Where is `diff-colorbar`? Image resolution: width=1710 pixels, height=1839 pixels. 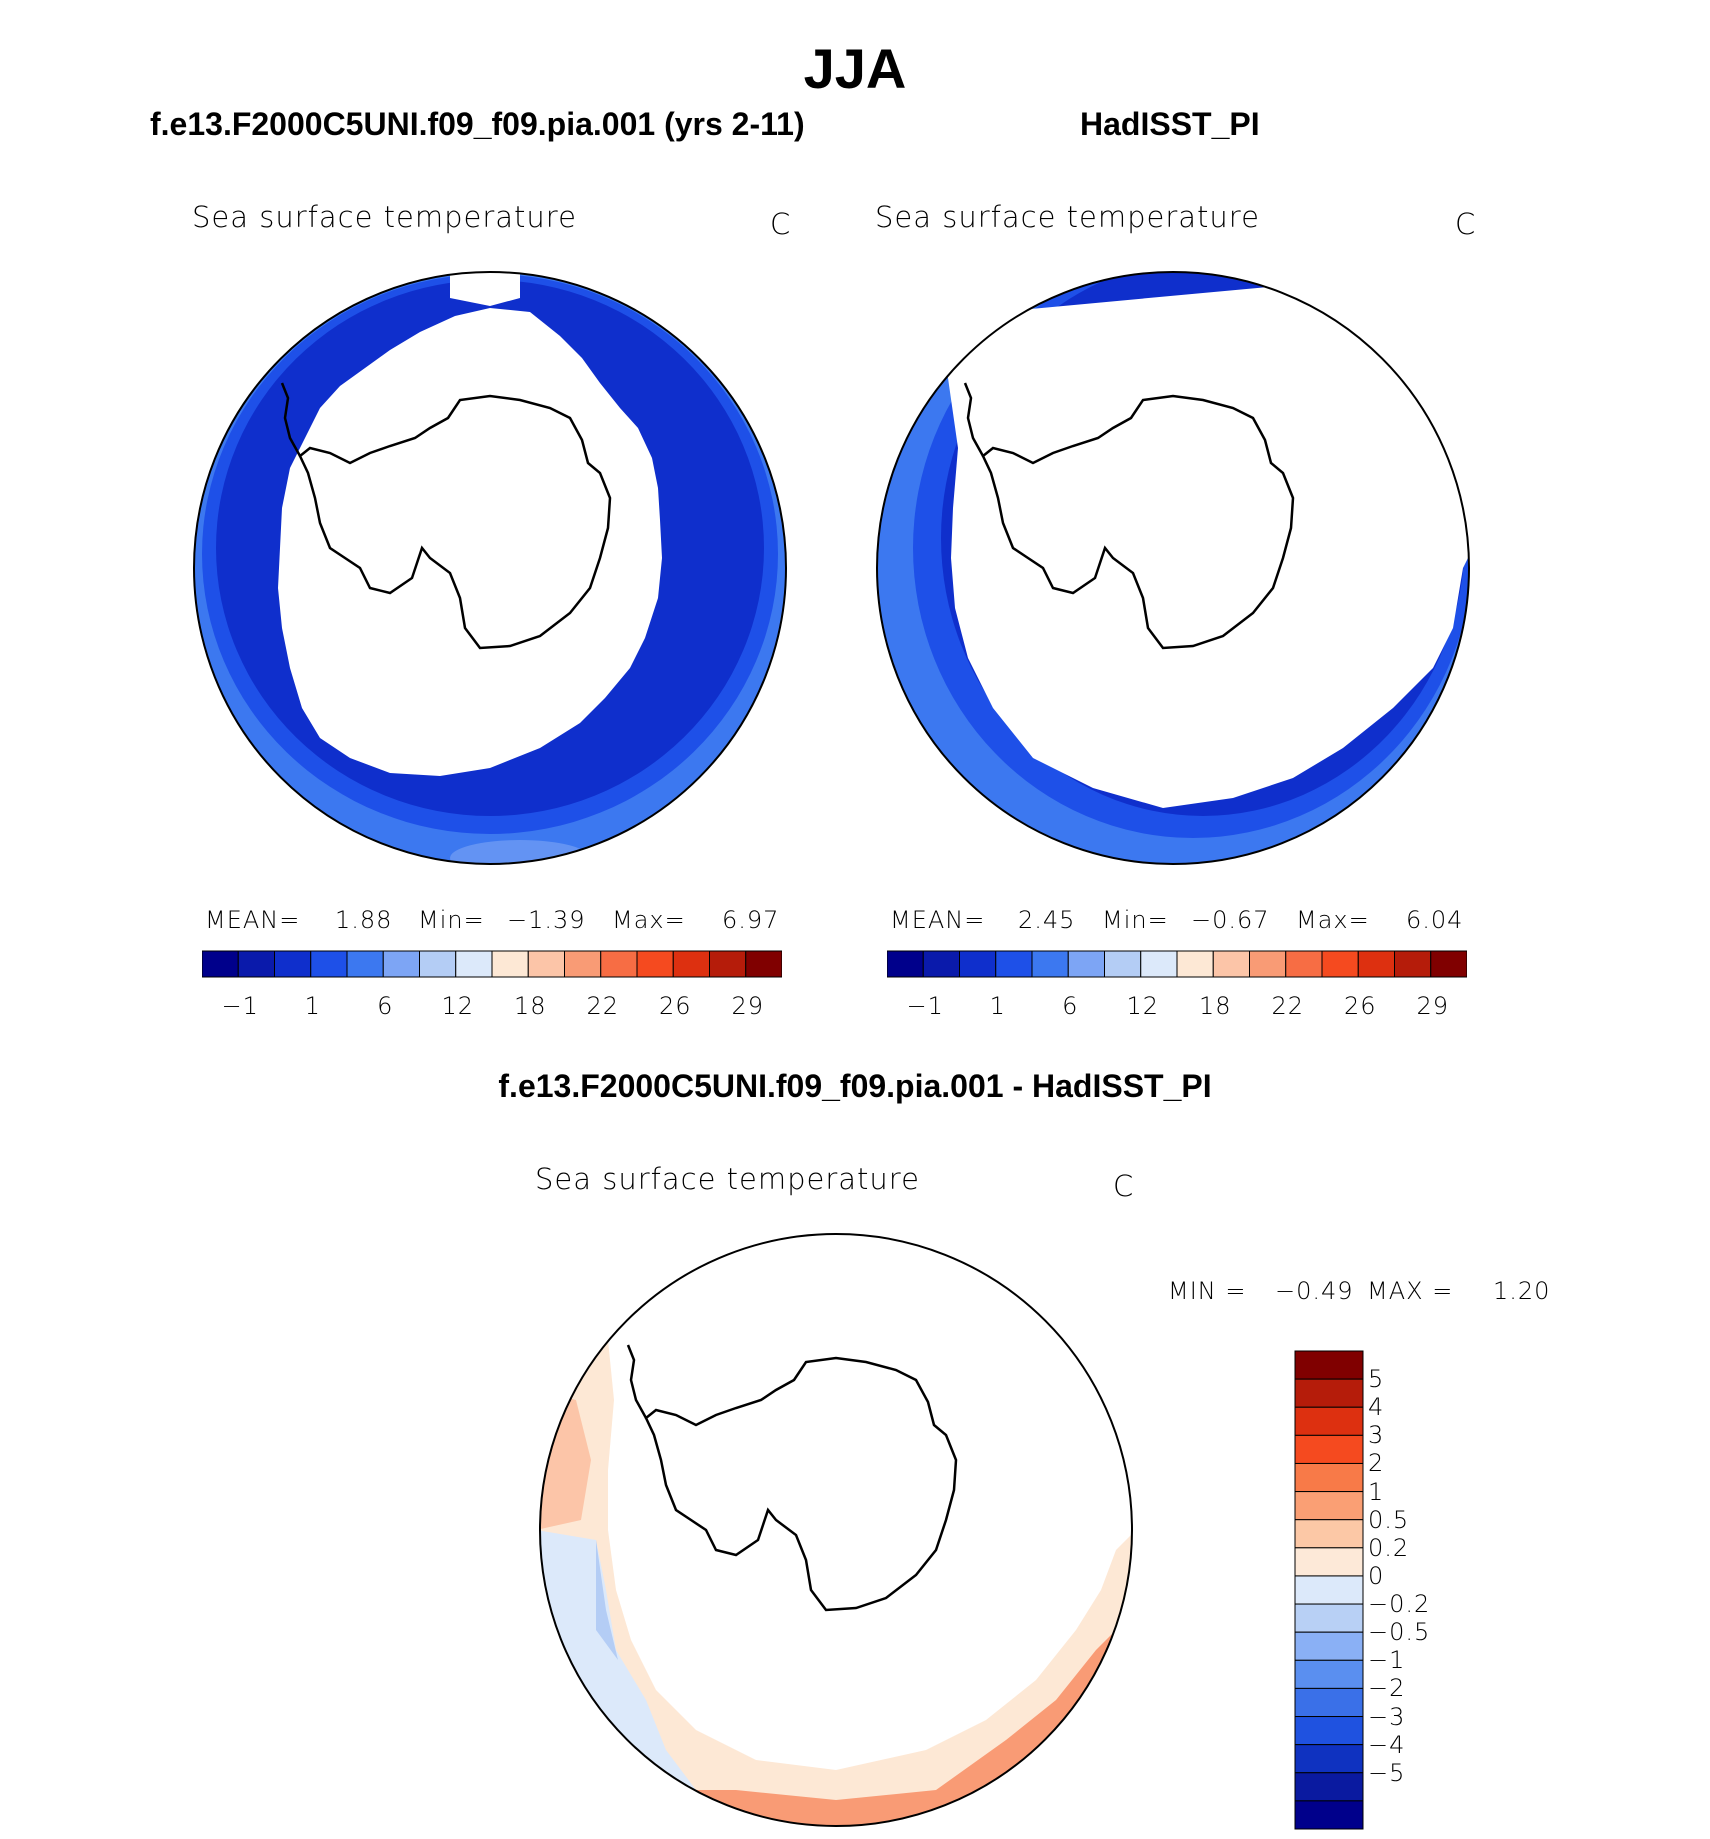 diff-colorbar is located at coordinates (1329, 1590).